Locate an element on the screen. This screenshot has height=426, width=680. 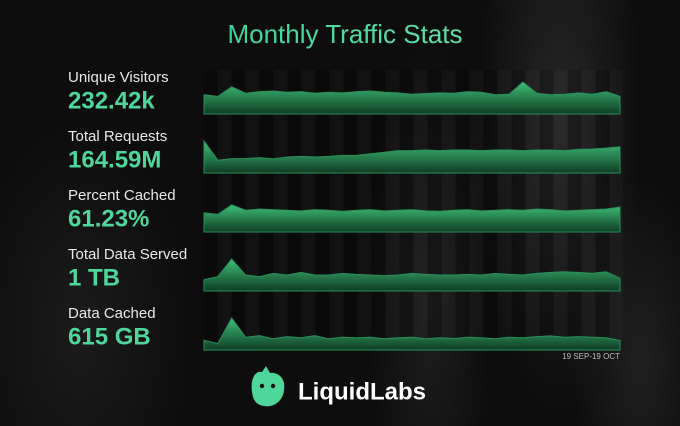
stat-value: 1 TB is located at coordinates (94, 277).